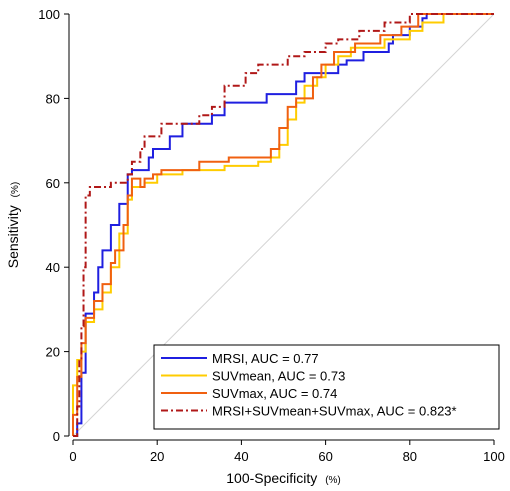  Describe the element at coordinates (15, 190) in the screenshot. I see `y-axis-title-unit: (%)` at that location.